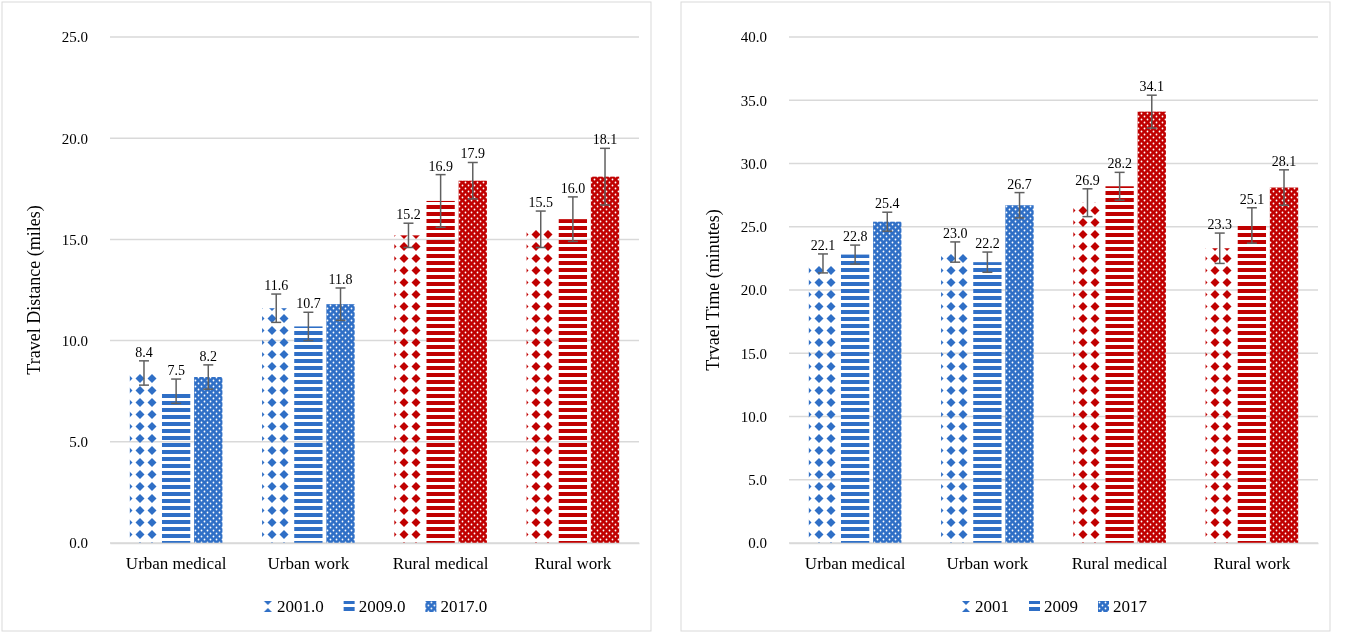 The width and height of the screenshot is (1358, 633). What do you see at coordinates (440, 166) in the screenshot?
I see `data-label: 16.9` at bounding box center [440, 166].